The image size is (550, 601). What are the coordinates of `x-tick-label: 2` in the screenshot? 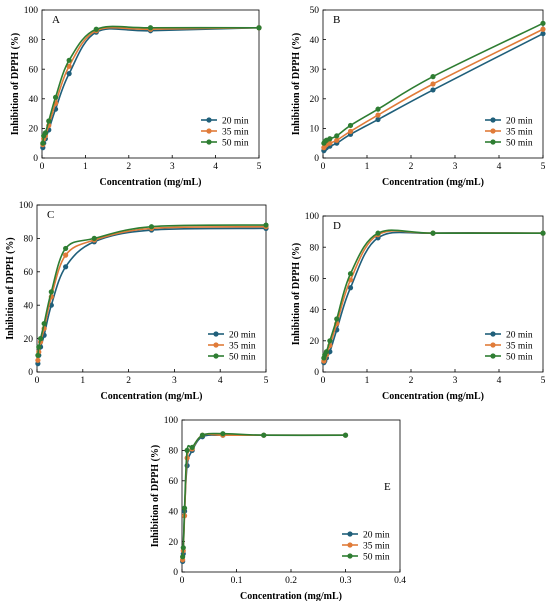 It's located at (128, 167).